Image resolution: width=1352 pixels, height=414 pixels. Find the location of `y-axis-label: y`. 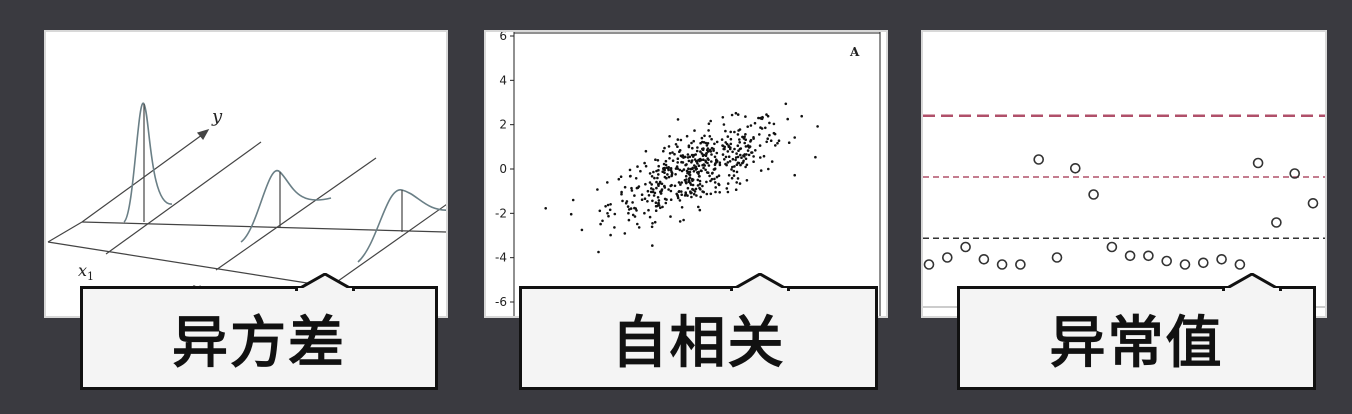

y-axis-label: y is located at coordinates (217, 116).